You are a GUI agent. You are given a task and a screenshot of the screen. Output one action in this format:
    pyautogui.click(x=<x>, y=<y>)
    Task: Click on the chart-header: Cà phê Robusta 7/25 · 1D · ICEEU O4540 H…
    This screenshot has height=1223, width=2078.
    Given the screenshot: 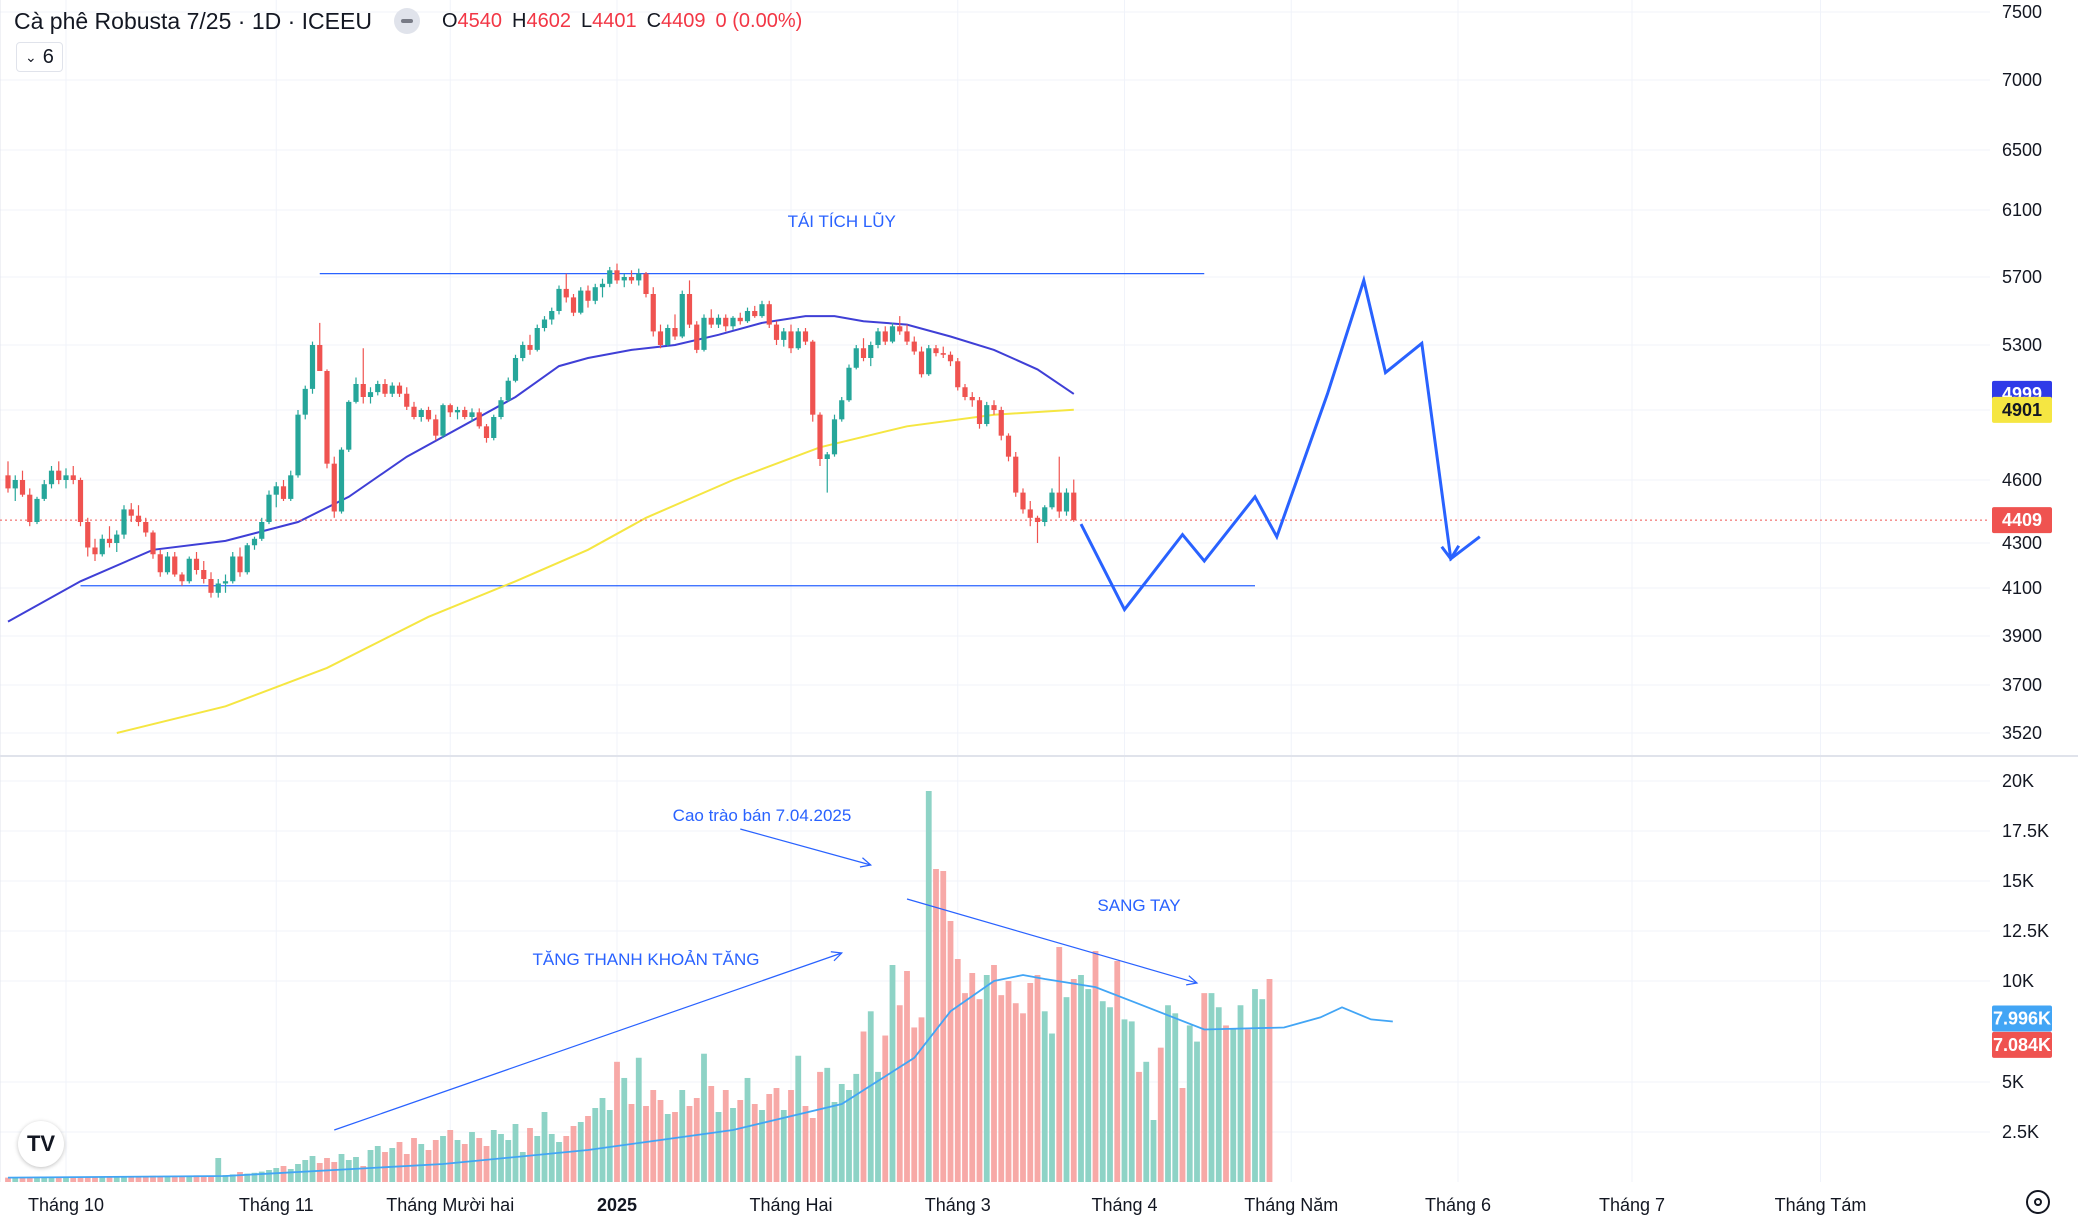 What is the action you would take?
    pyautogui.click(x=408, y=21)
    